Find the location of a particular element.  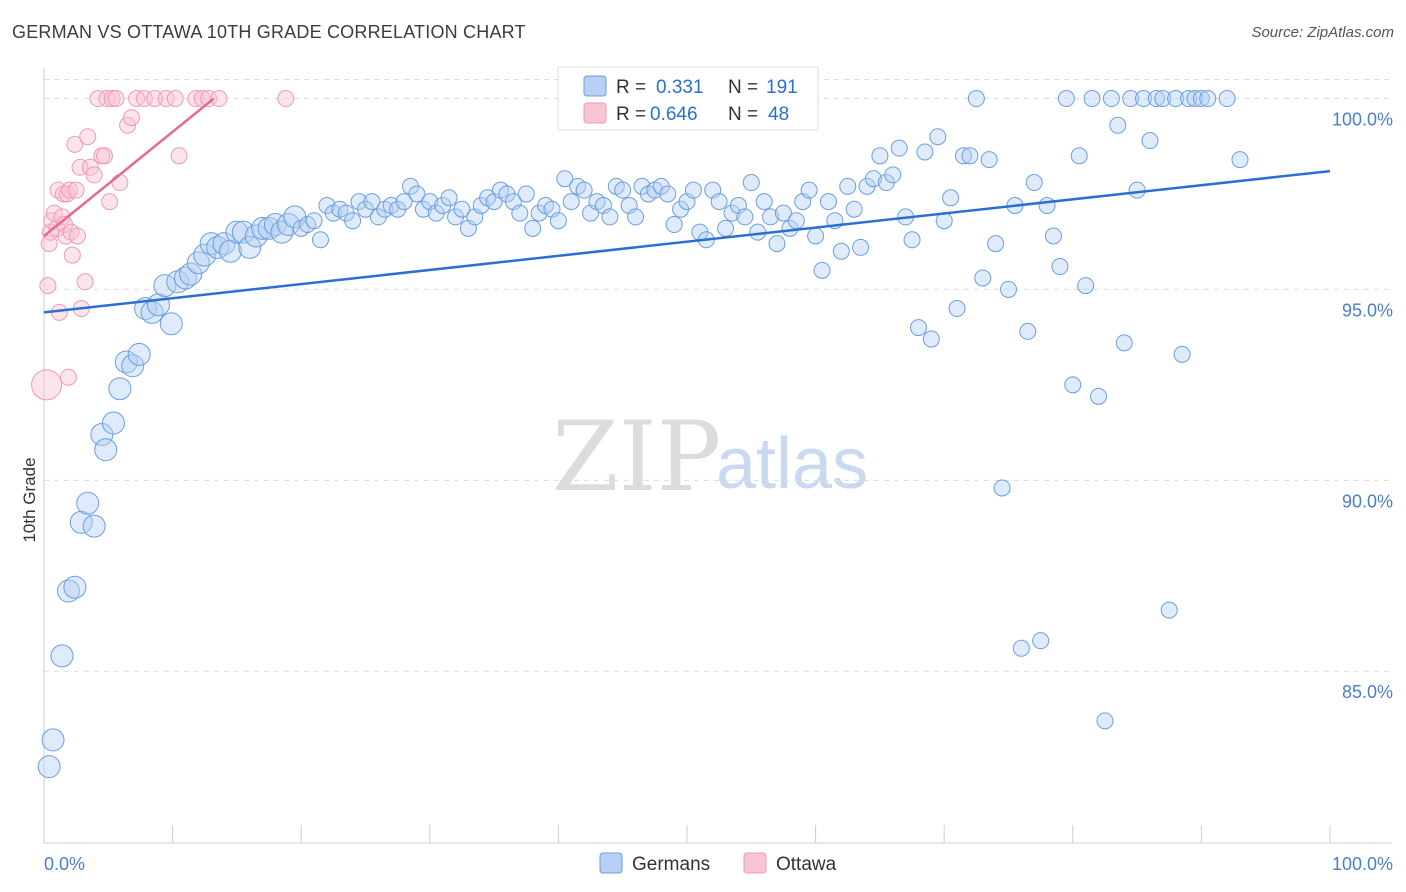

stat-n-label-ottawa: N = is located at coordinates (743, 114).